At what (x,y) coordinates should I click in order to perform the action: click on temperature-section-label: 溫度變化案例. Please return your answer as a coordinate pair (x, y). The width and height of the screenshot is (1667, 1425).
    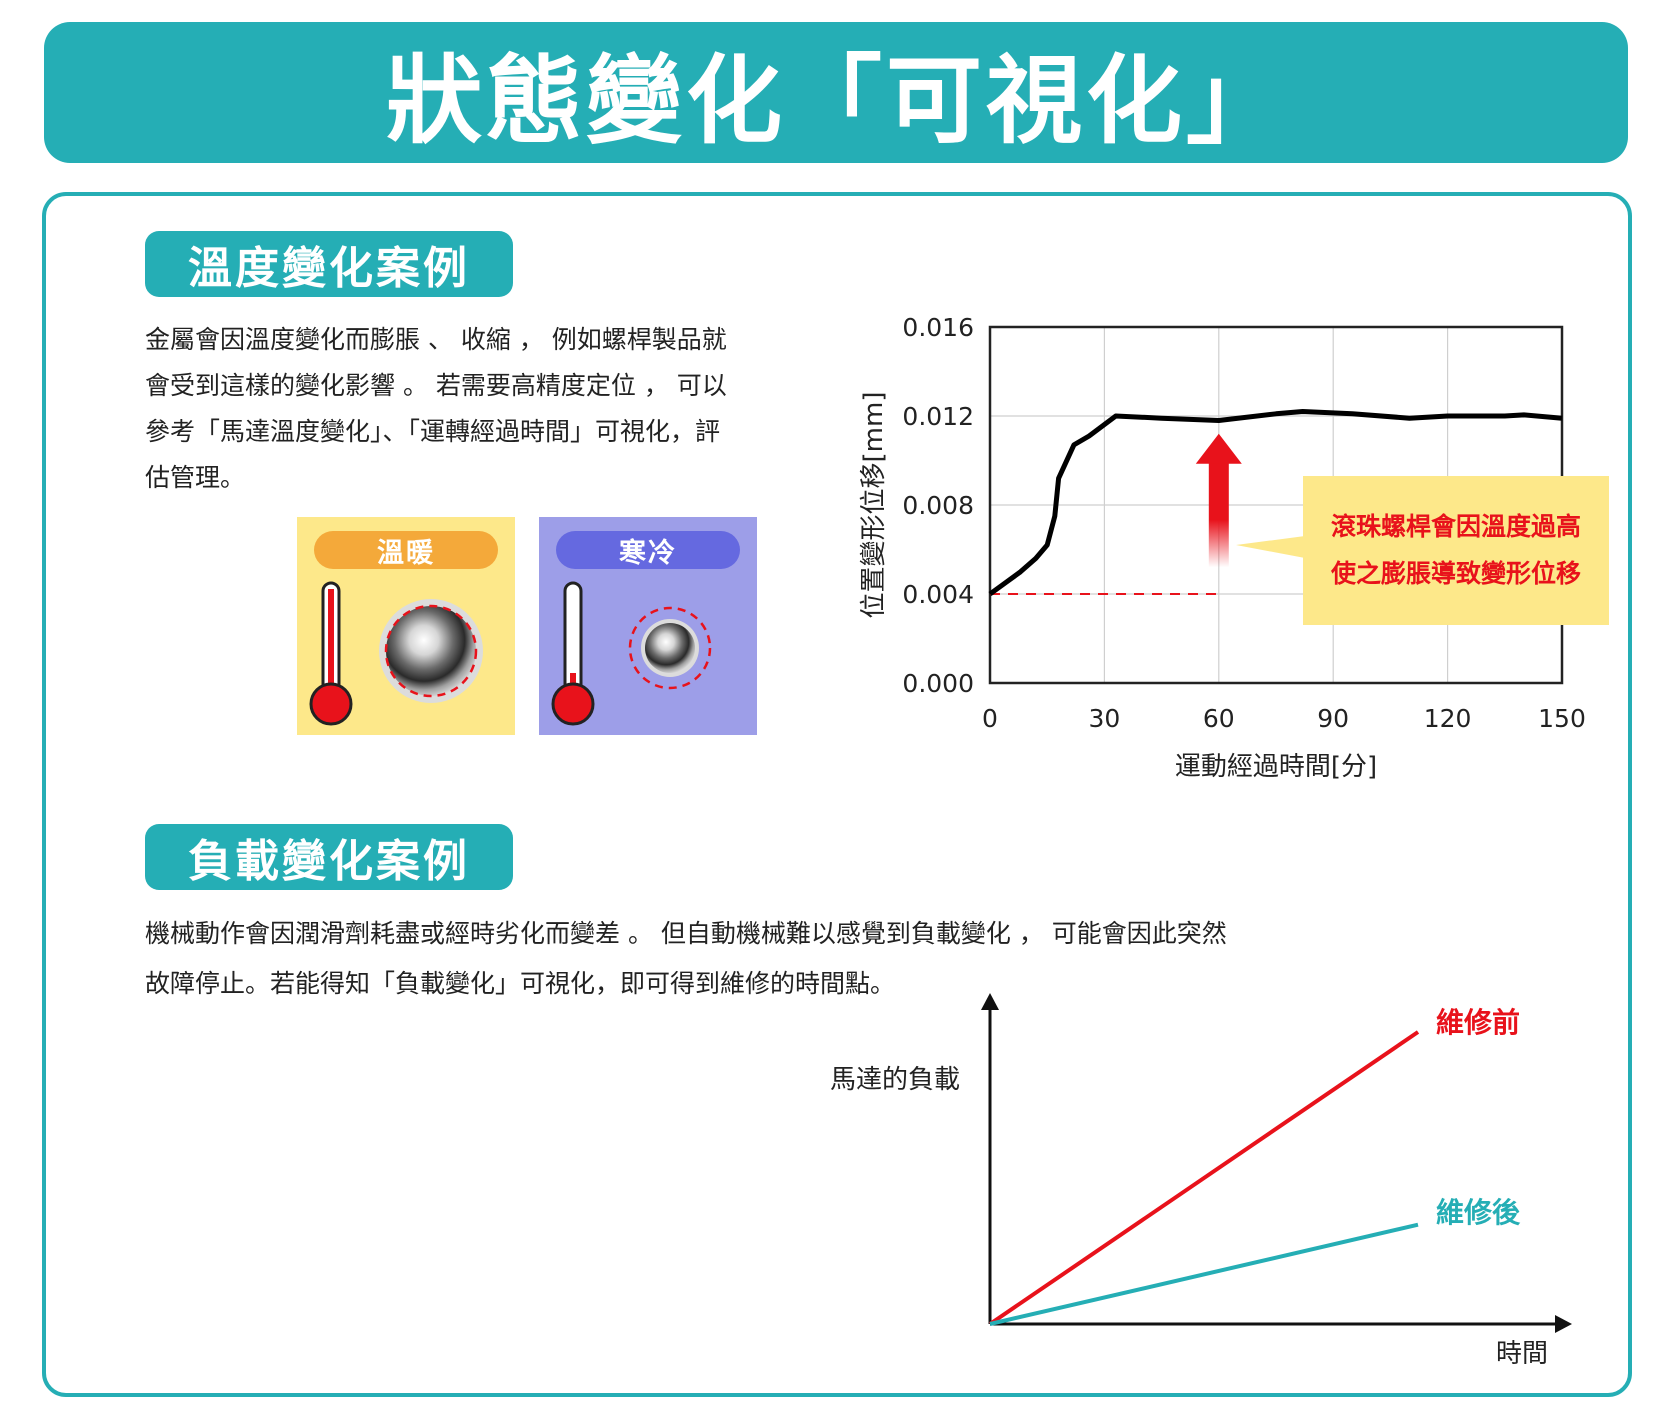
    Looking at the image, I should click on (329, 264).